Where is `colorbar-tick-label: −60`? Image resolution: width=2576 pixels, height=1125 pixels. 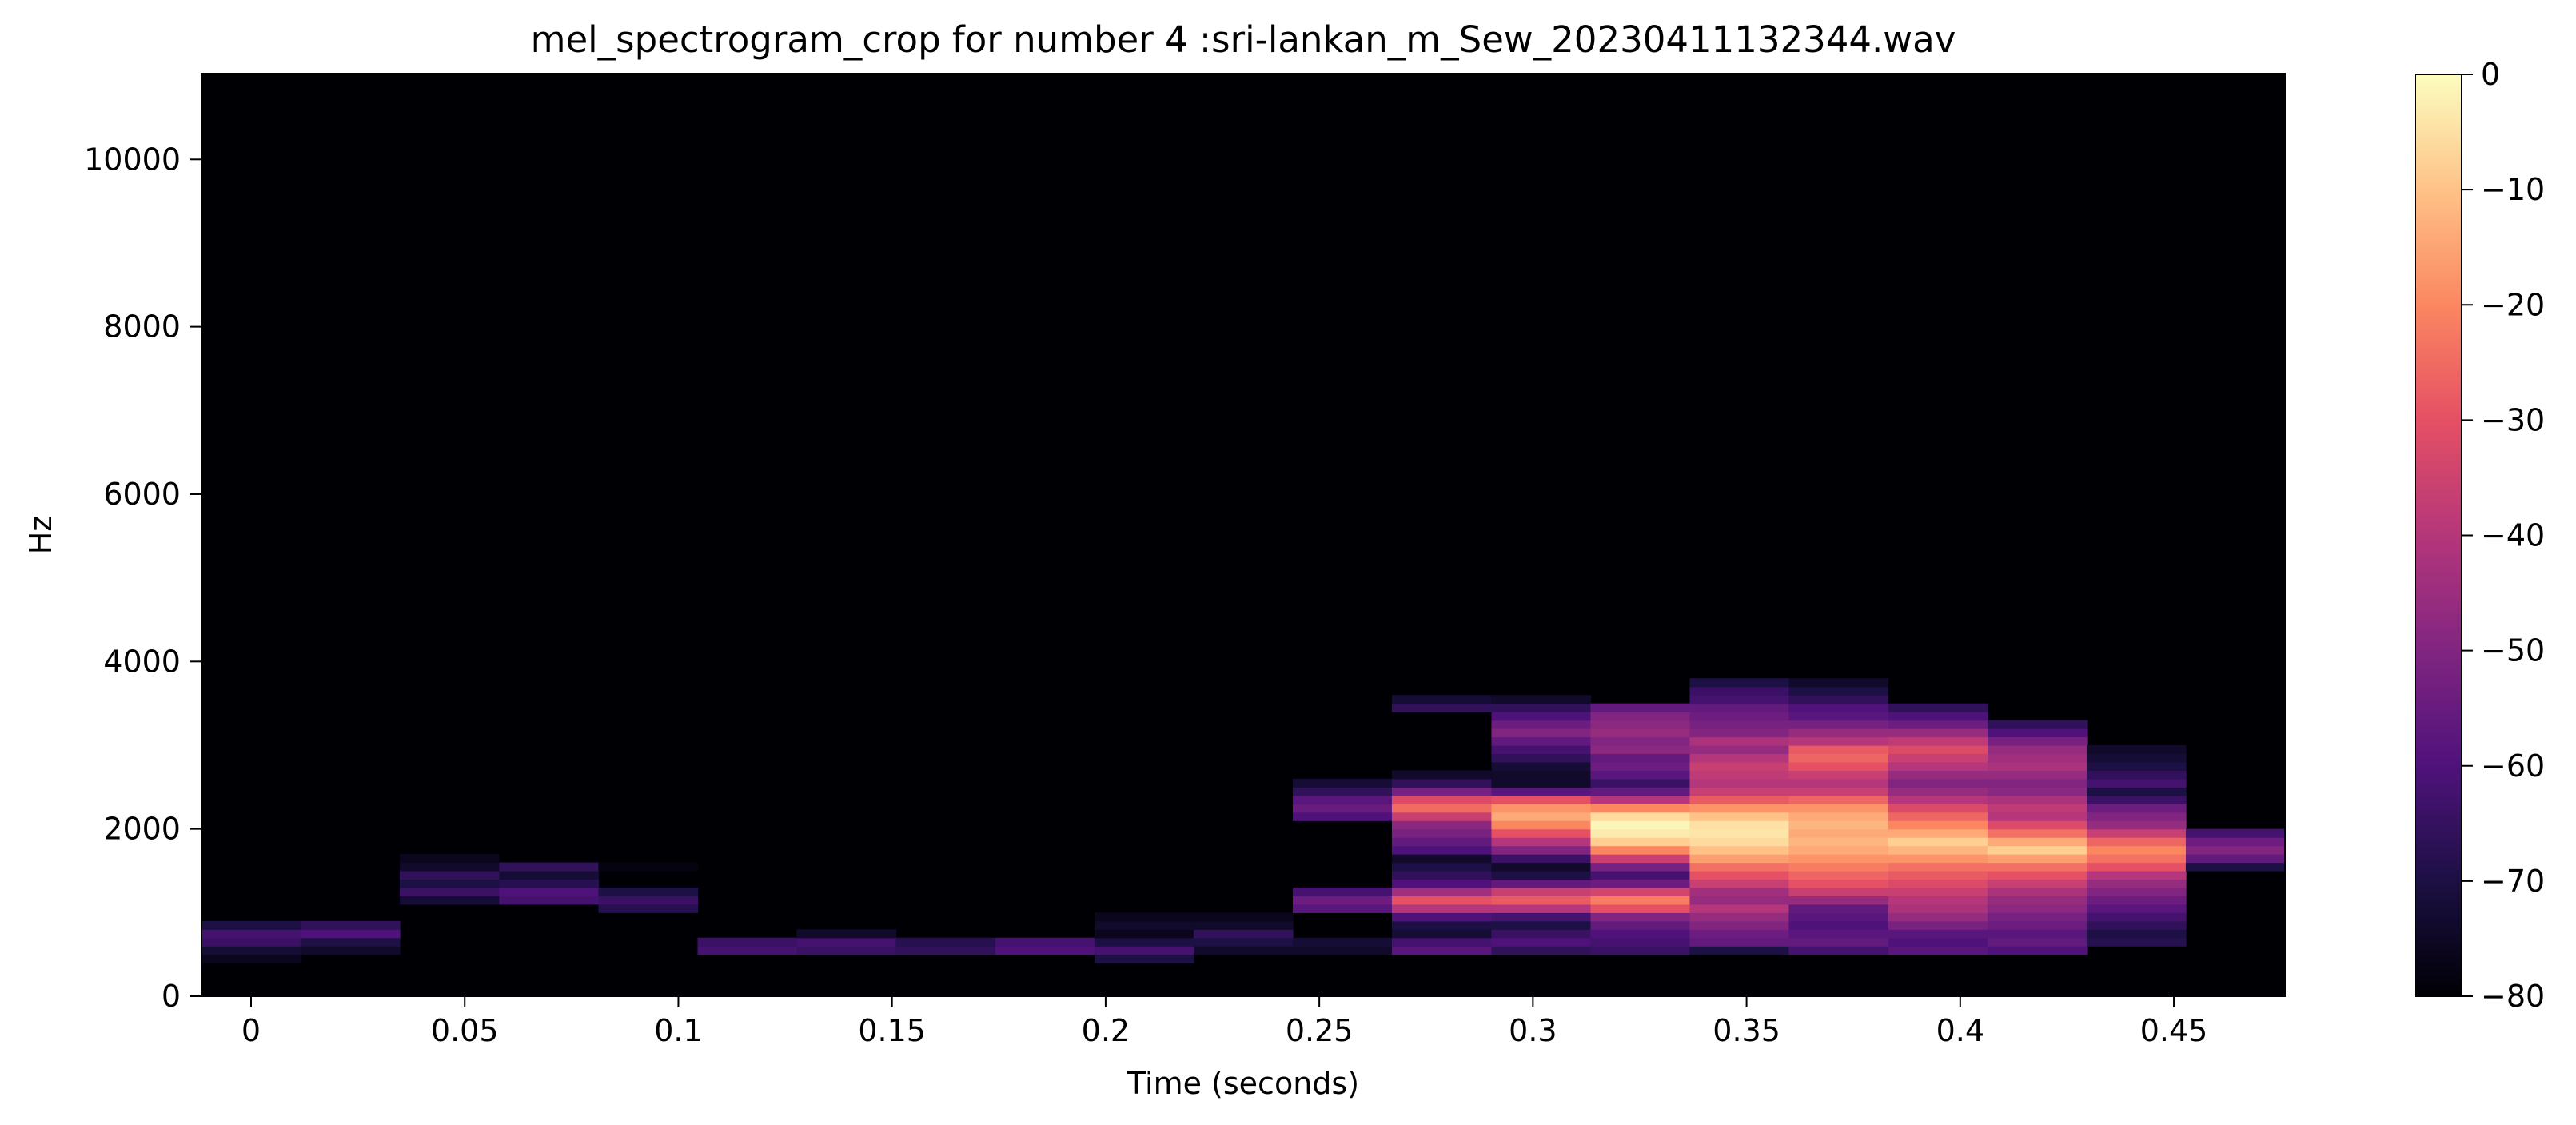
colorbar-tick-label: −60 is located at coordinates (2513, 766).